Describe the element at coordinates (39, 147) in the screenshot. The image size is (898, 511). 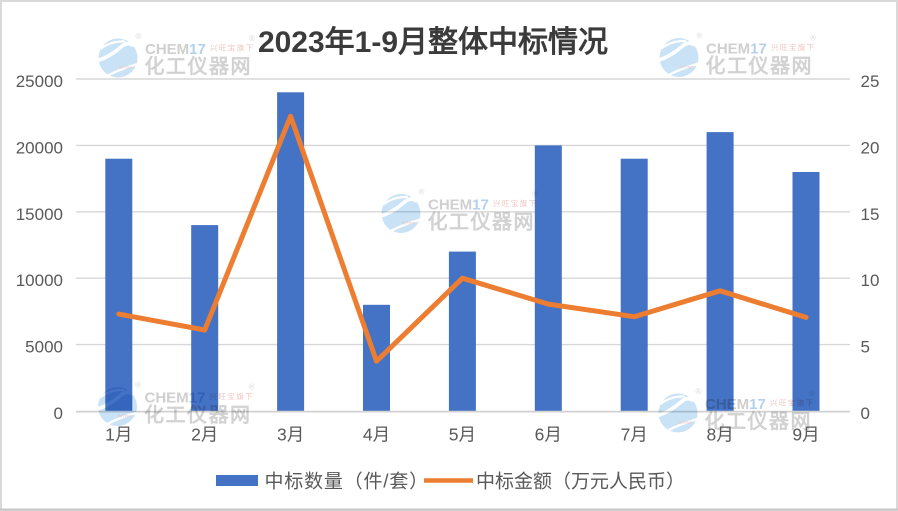
I see `svg-text: 20000` at that location.